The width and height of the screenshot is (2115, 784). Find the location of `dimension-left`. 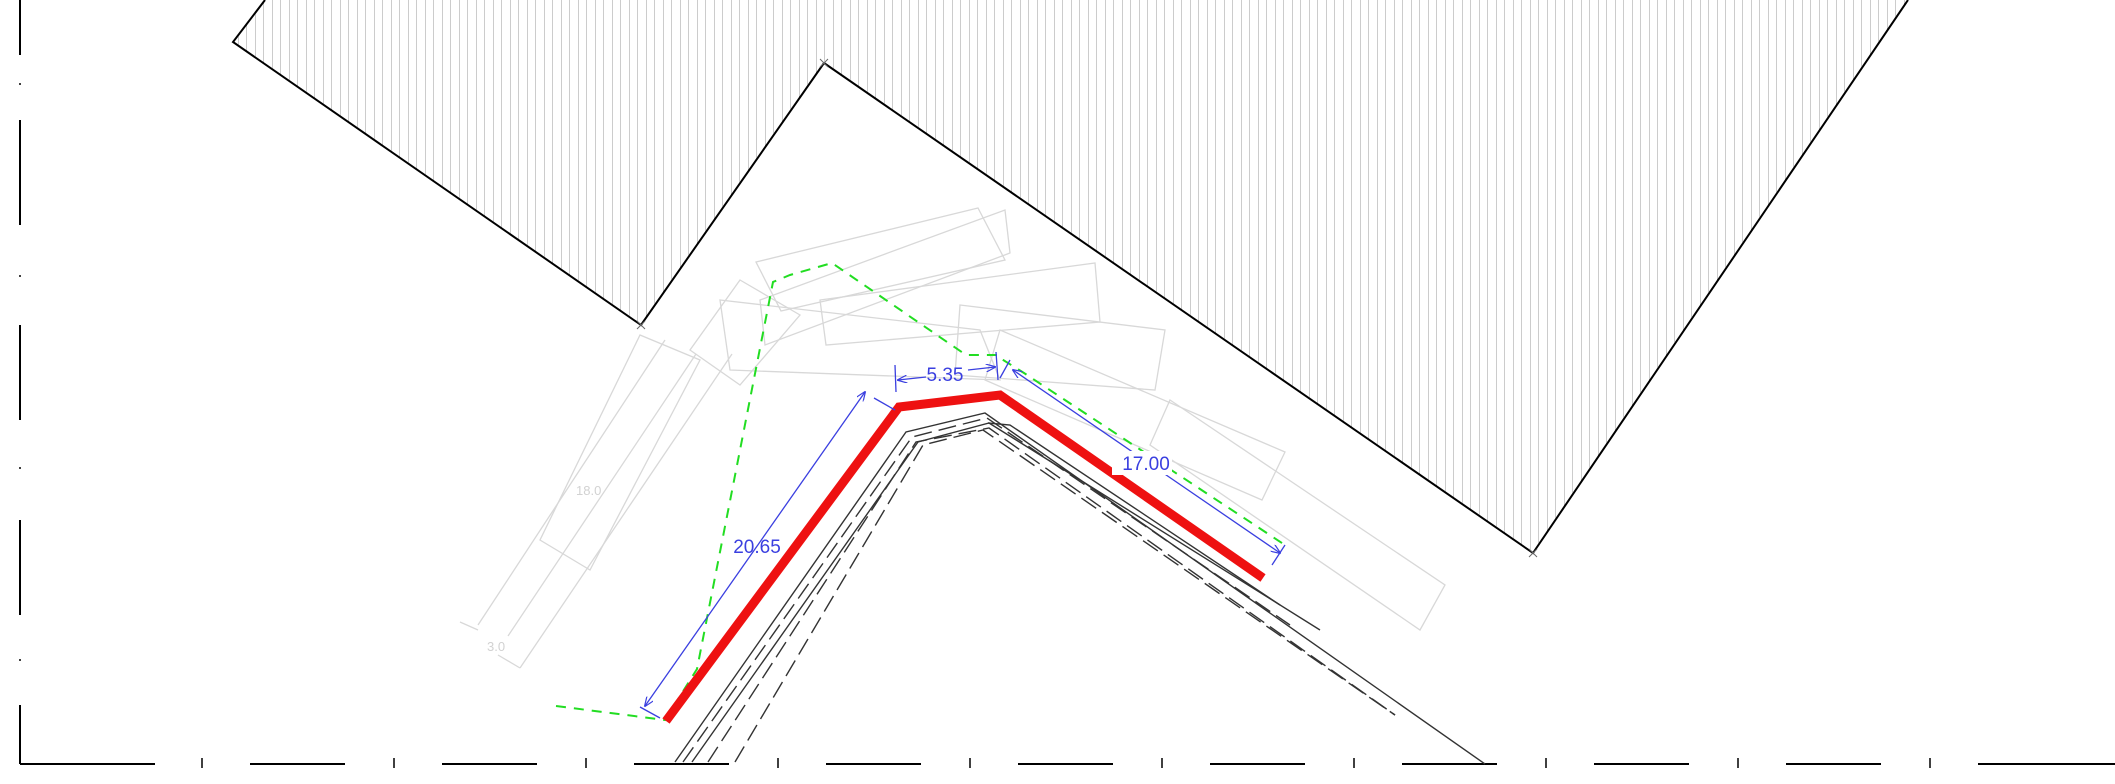

dimension-left is located at coordinates (767, 555).